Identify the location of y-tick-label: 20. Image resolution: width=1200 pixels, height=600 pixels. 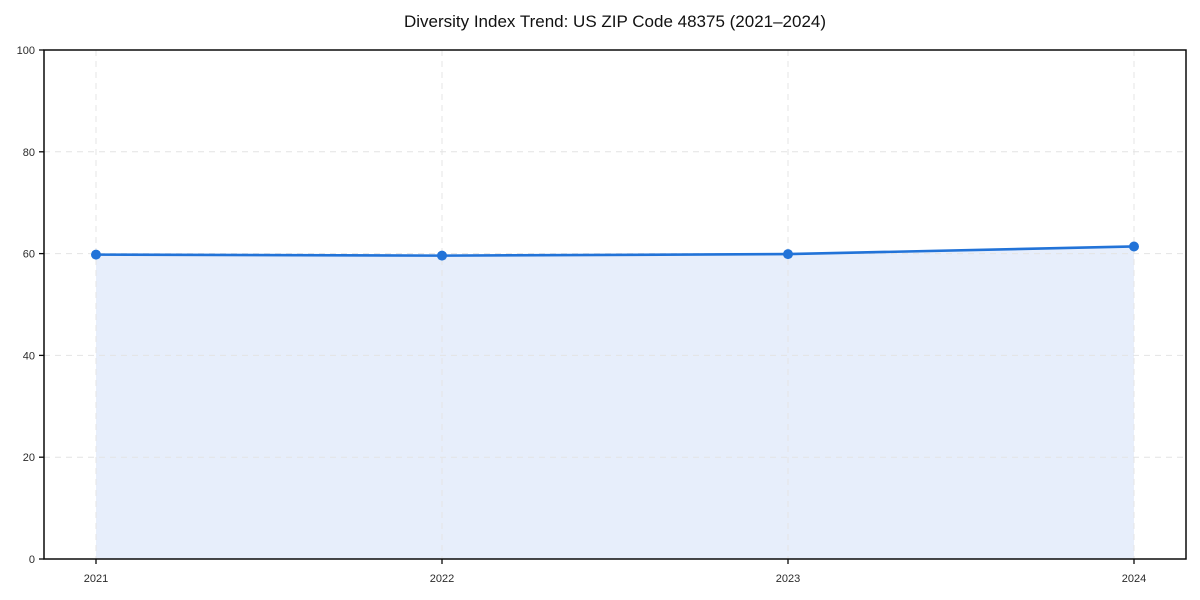
(29, 458).